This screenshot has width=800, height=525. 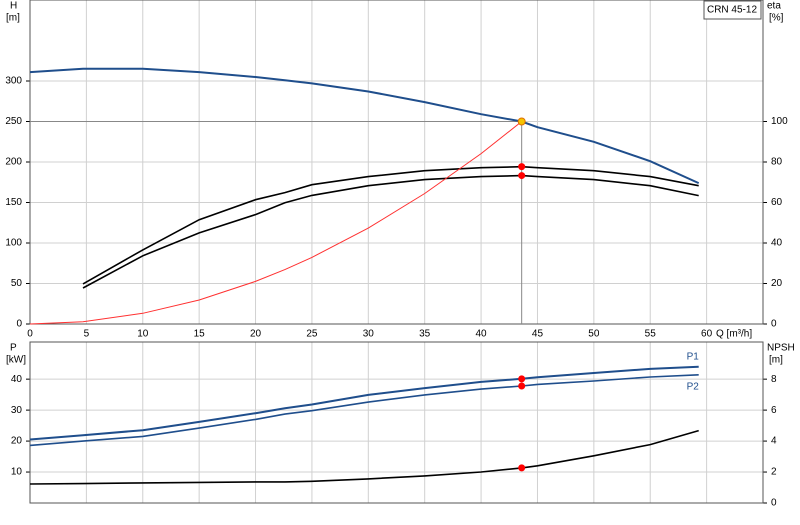 What do you see at coordinates (200, 334) in the screenshot?
I see `x-tick-label: 15` at bounding box center [200, 334].